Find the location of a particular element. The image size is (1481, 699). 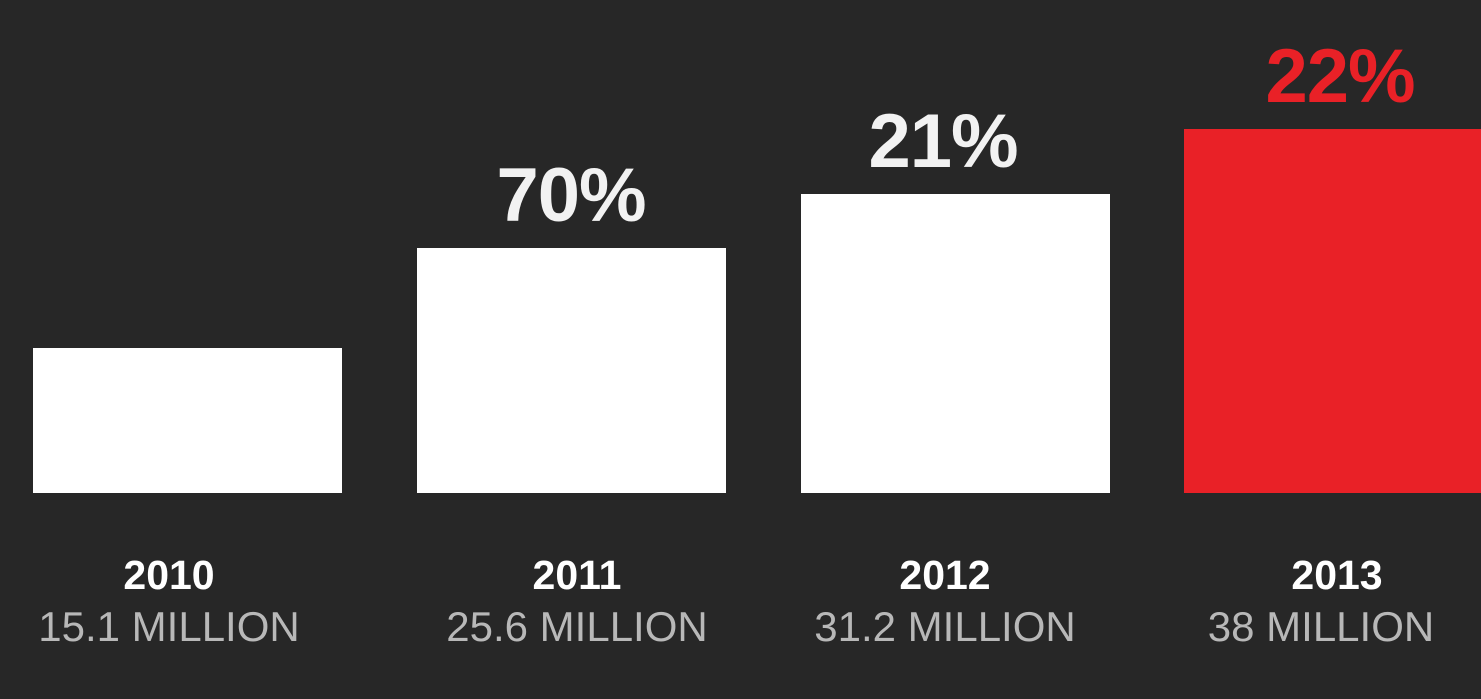

growth-label-2013: 22% is located at coordinates (1340, 76).